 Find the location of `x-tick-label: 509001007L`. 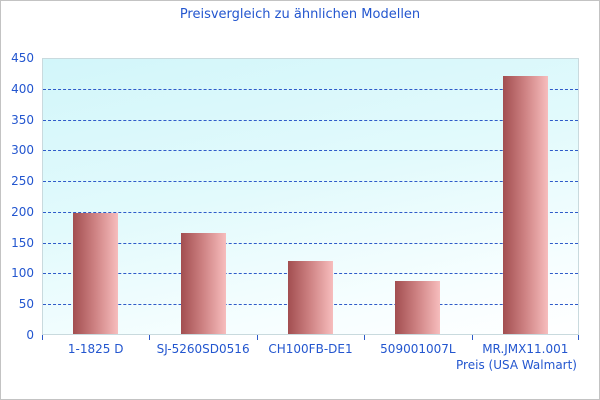

x-tick-label: 509001007L is located at coordinates (418, 349).